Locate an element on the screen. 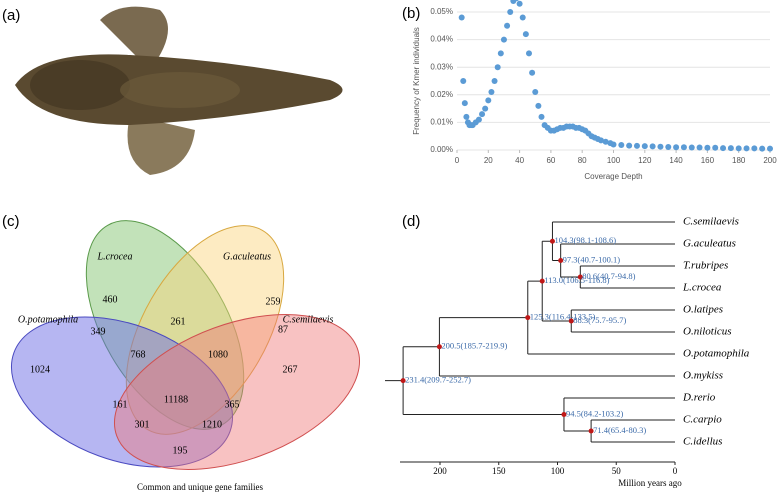  node-label: 113.0(106.5-116.8) is located at coordinates (576, 280).